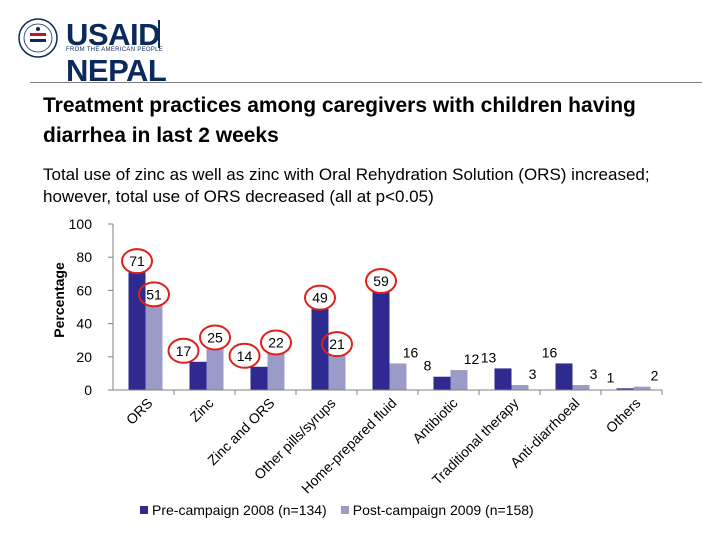  What do you see at coordinates (81, 224) in the screenshot?
I see `y-tick-label: 100` at bounding box center [81, 224].